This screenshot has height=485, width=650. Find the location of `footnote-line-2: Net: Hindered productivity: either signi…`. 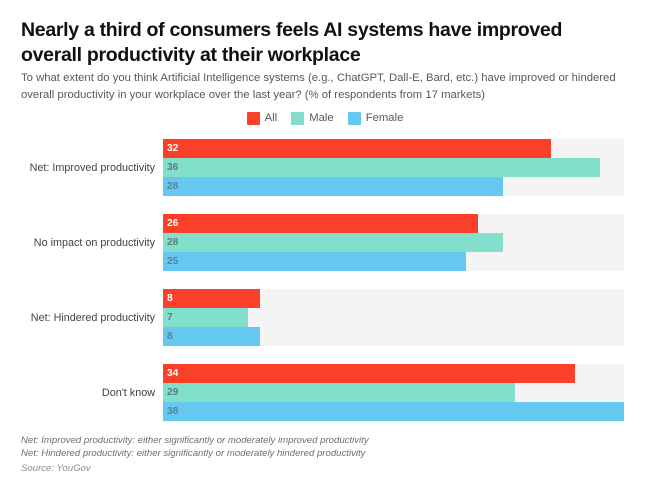

footnote-line-2: Net: Hindered productivity: either signi… is located at coordinates (193, 453).